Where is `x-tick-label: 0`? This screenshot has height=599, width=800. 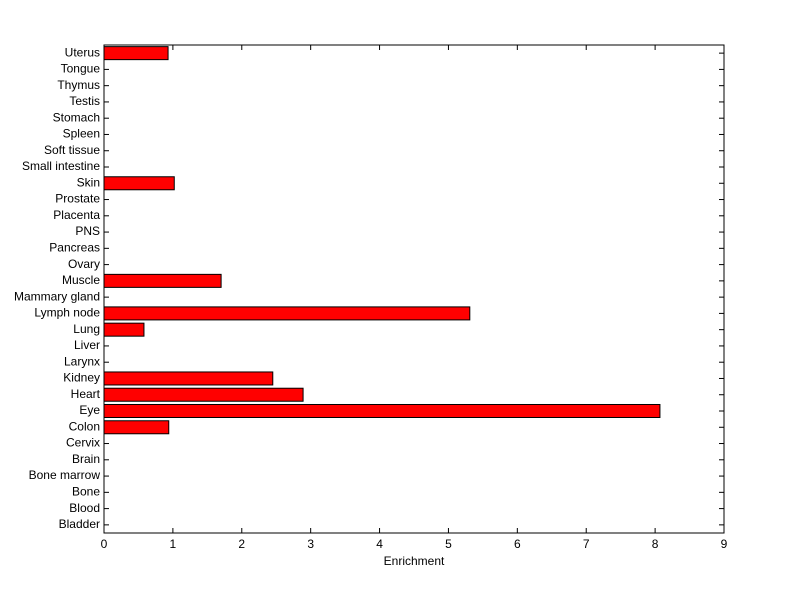
x-tick-label: 0 is located at coordinates (104, 544).